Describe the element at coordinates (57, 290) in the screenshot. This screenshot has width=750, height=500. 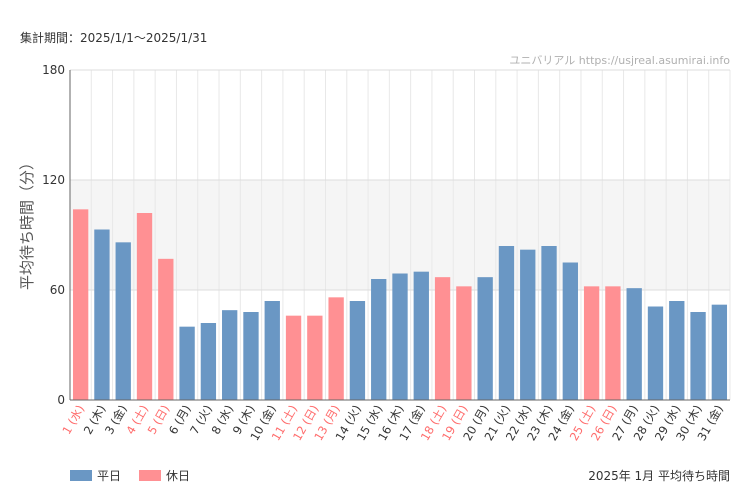
I see `y-tick-label: 60` at that location.